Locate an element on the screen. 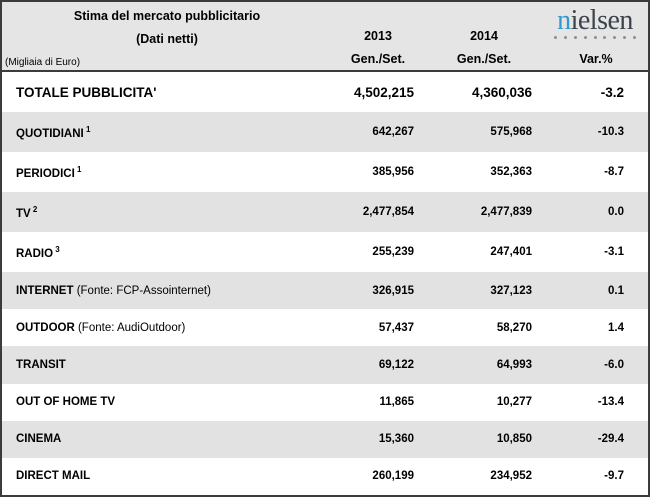 The image size is (650, 497). value-var-pct: 0.0 is located at coordinates (616, 212).